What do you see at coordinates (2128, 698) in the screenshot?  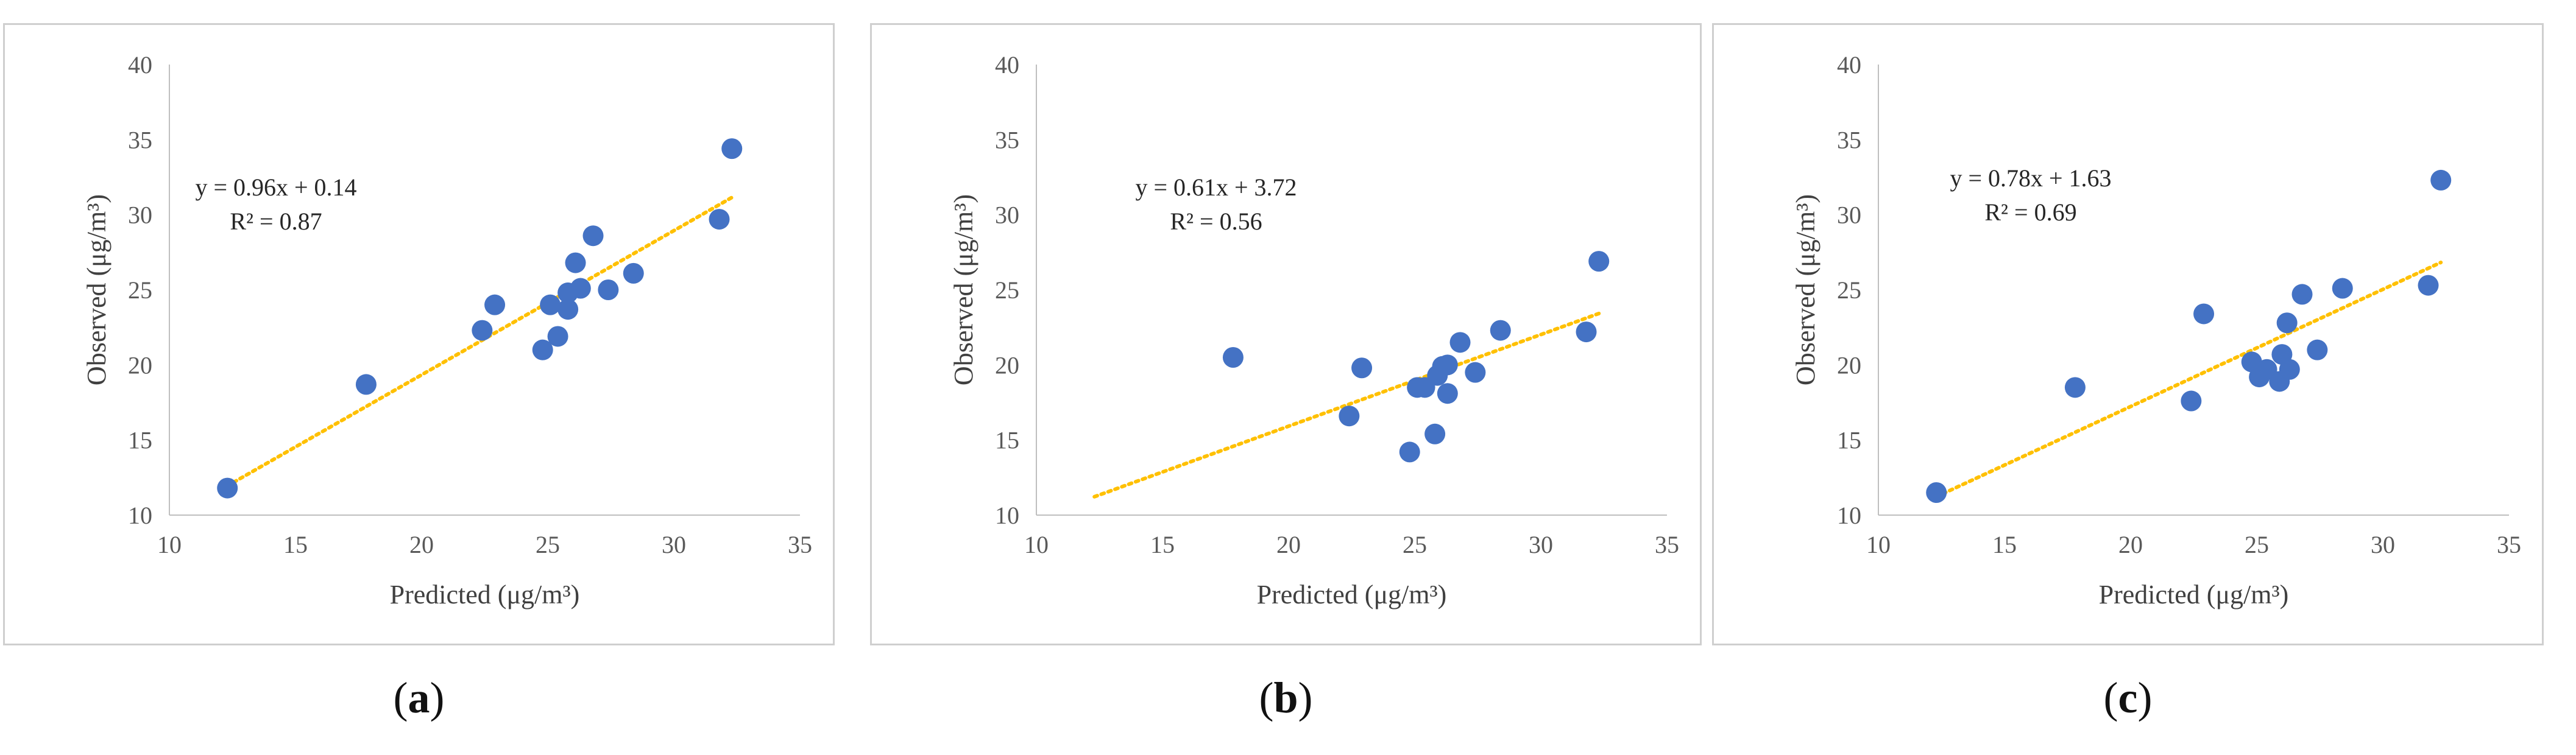 I see `caption-c: (c)` at bounding box center [2128, 698].